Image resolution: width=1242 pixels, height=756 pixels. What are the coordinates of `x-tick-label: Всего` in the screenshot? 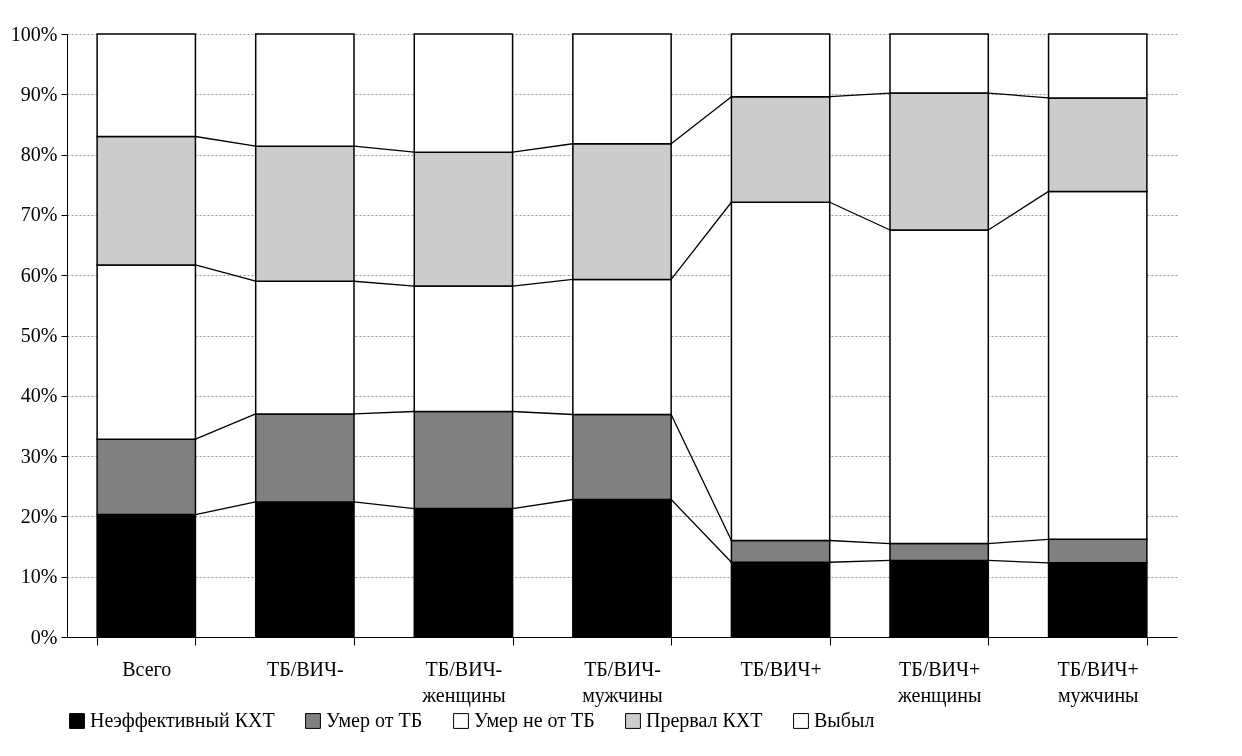 It's located at (147, 668).